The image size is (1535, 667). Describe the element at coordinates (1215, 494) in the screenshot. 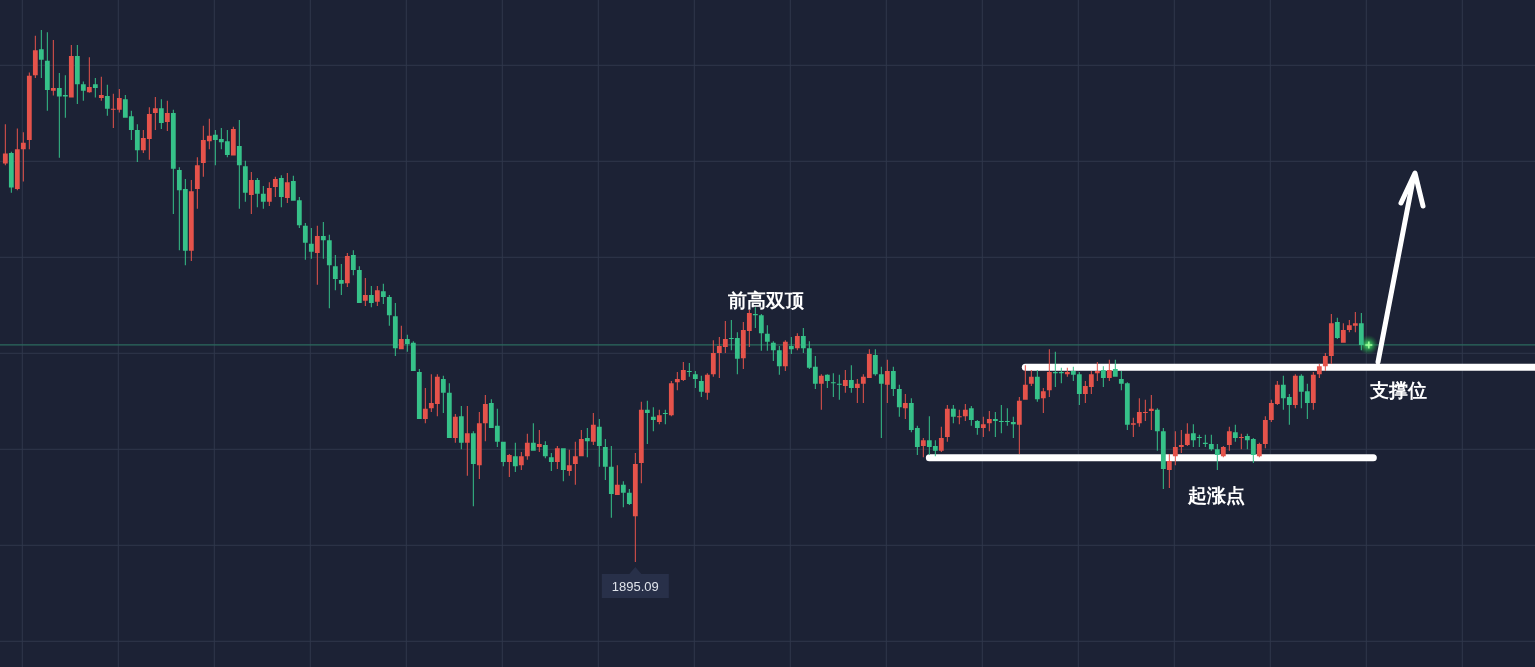

I see `series-label: 起涨点` at that location.